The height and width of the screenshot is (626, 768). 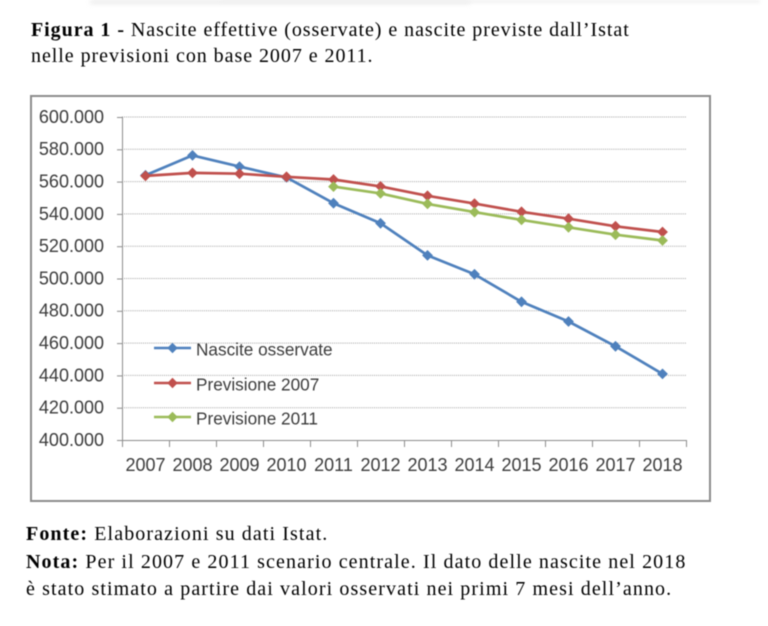 What do you see at coordinates (257, 385) in the screenshot?
I see `svg-text: Previsione 2007` at bounding box center [257, 385].